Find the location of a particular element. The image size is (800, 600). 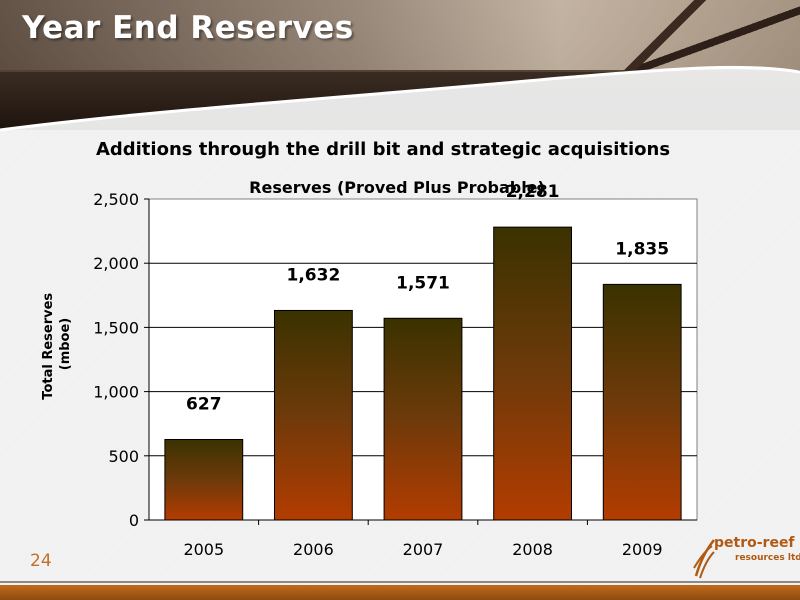

footer-bar is located at coordinates (400, 592).